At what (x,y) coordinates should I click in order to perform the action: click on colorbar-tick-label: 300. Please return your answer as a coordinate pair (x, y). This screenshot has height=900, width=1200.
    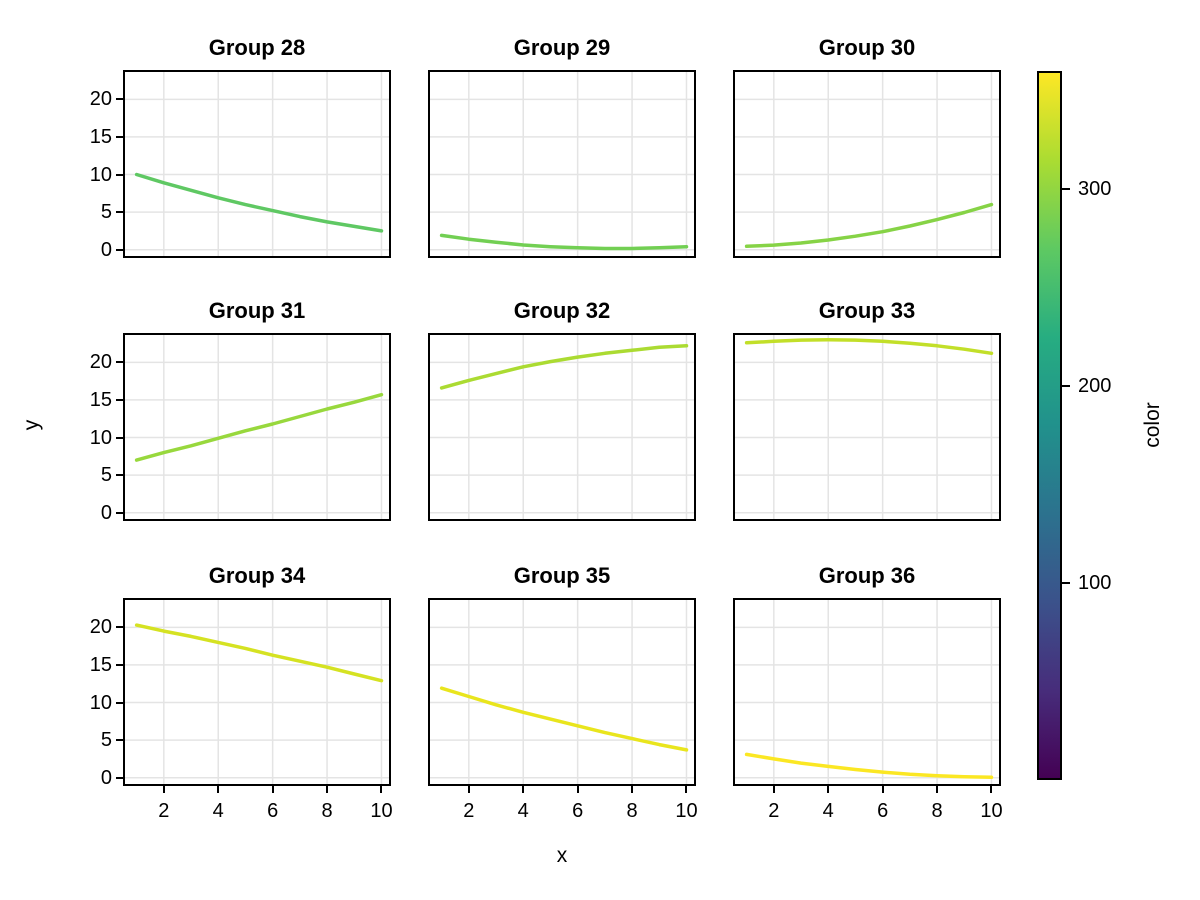
    Looking at the image, I should click on (1095, 189).